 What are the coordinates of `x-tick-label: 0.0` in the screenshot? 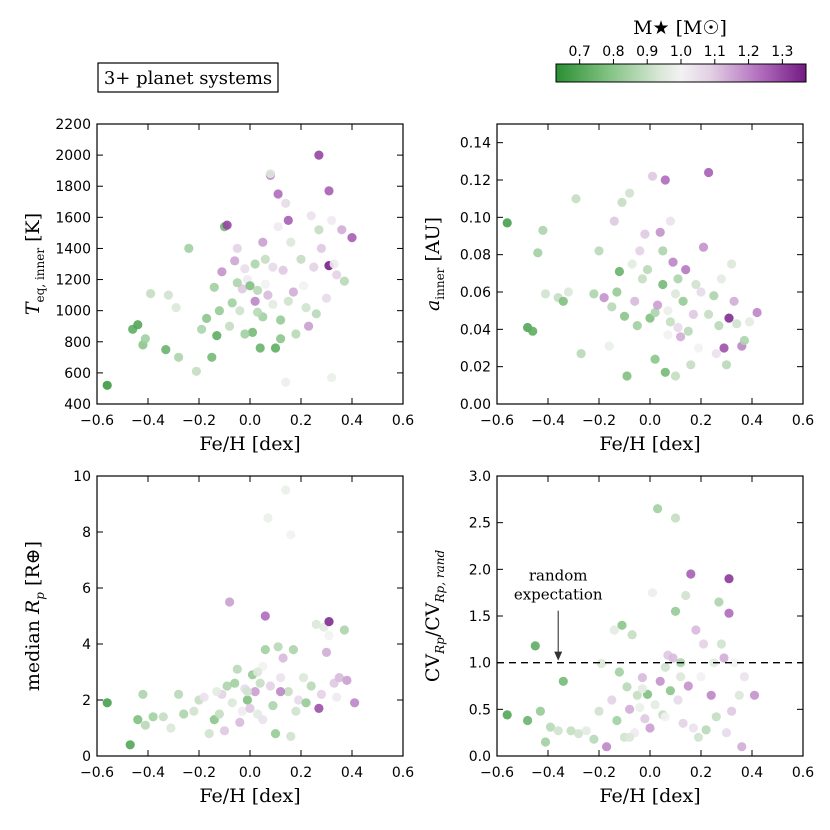 It's located at (250, 773).